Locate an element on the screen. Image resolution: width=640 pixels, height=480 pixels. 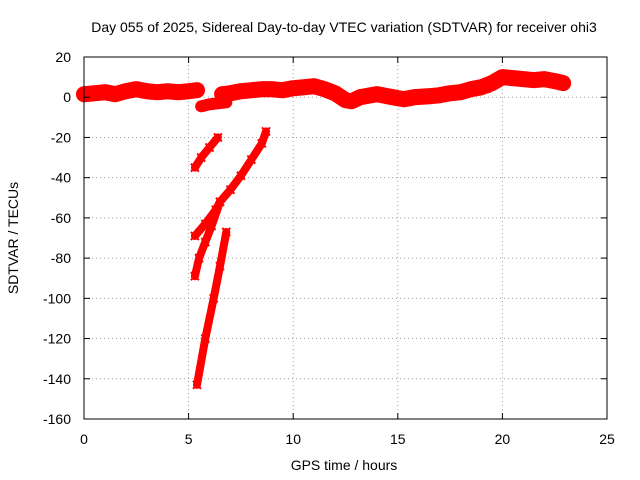
x-tick-label: 10 is located at coordinates (293, 439).